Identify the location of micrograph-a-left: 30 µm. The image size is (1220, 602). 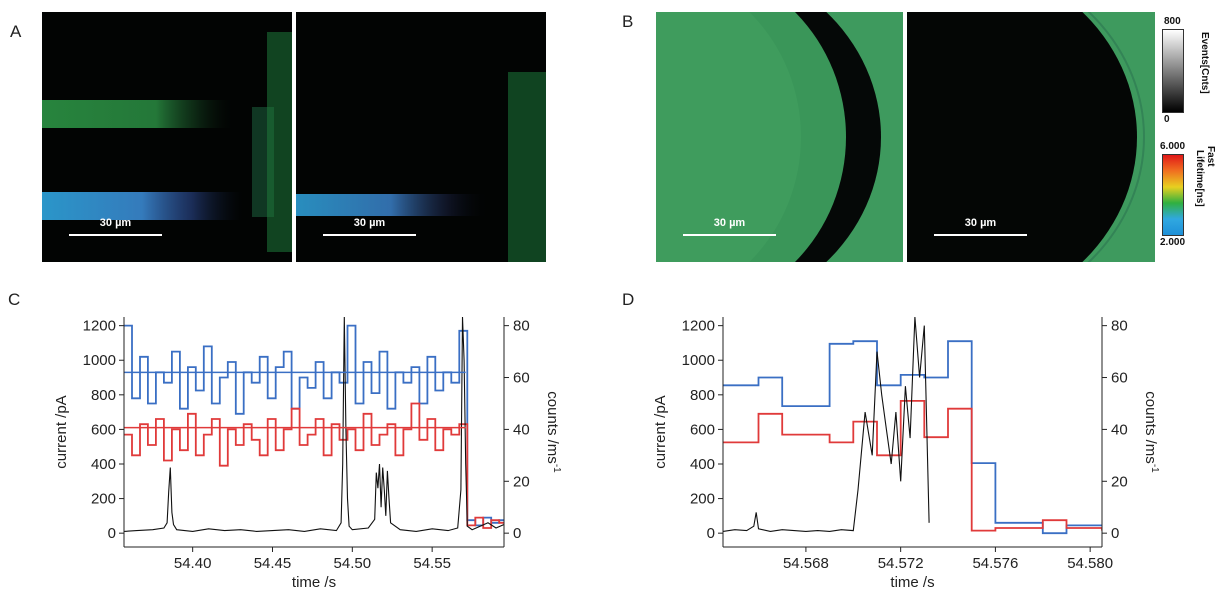
(167, 137).